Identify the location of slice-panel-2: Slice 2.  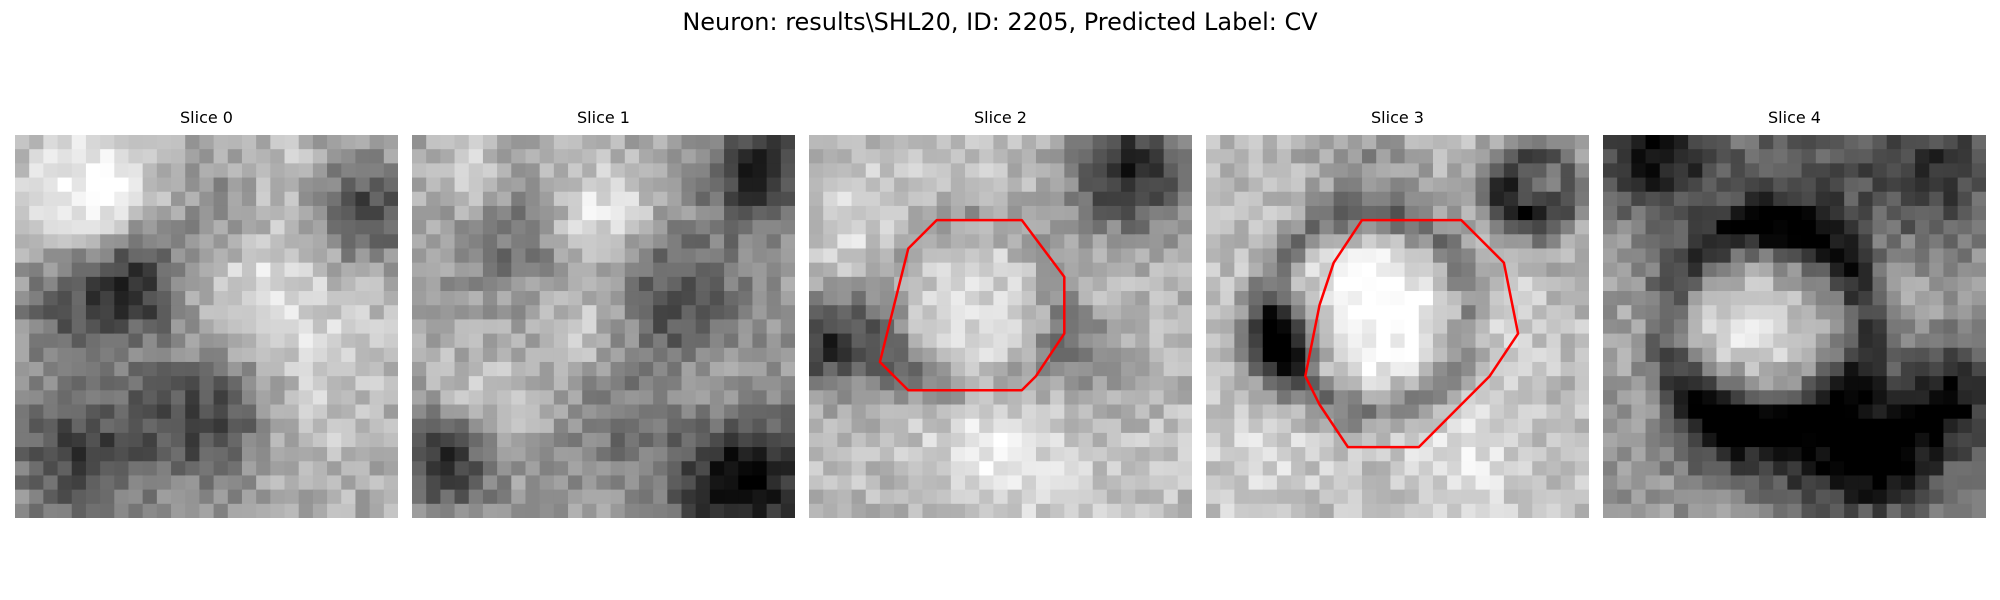
(1000, 313).